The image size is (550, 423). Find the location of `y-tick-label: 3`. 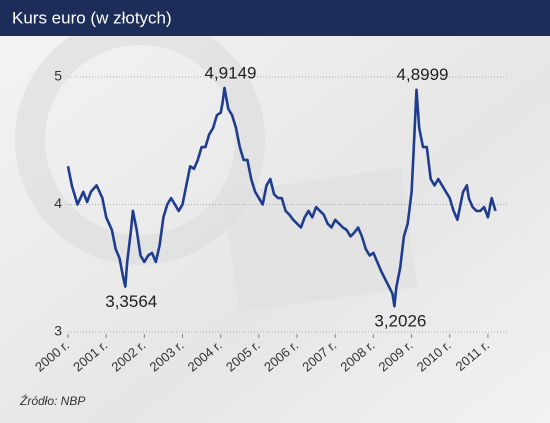

y-tick-label: 3 is located at coordinates (58, 331).